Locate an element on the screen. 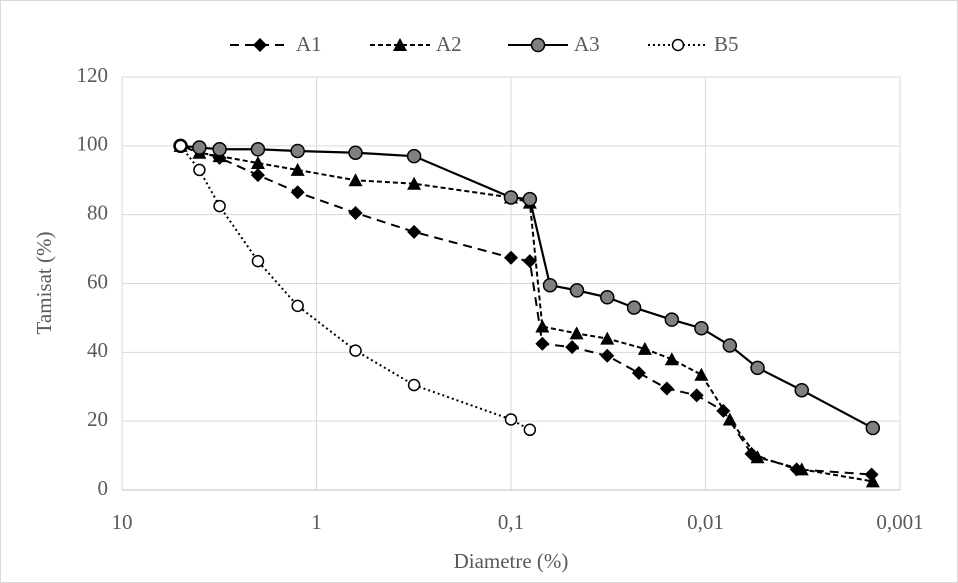 The width and height of the screenshot is (958, 583). x-tick-label: 0,001 is located at coordinates (899, 522).